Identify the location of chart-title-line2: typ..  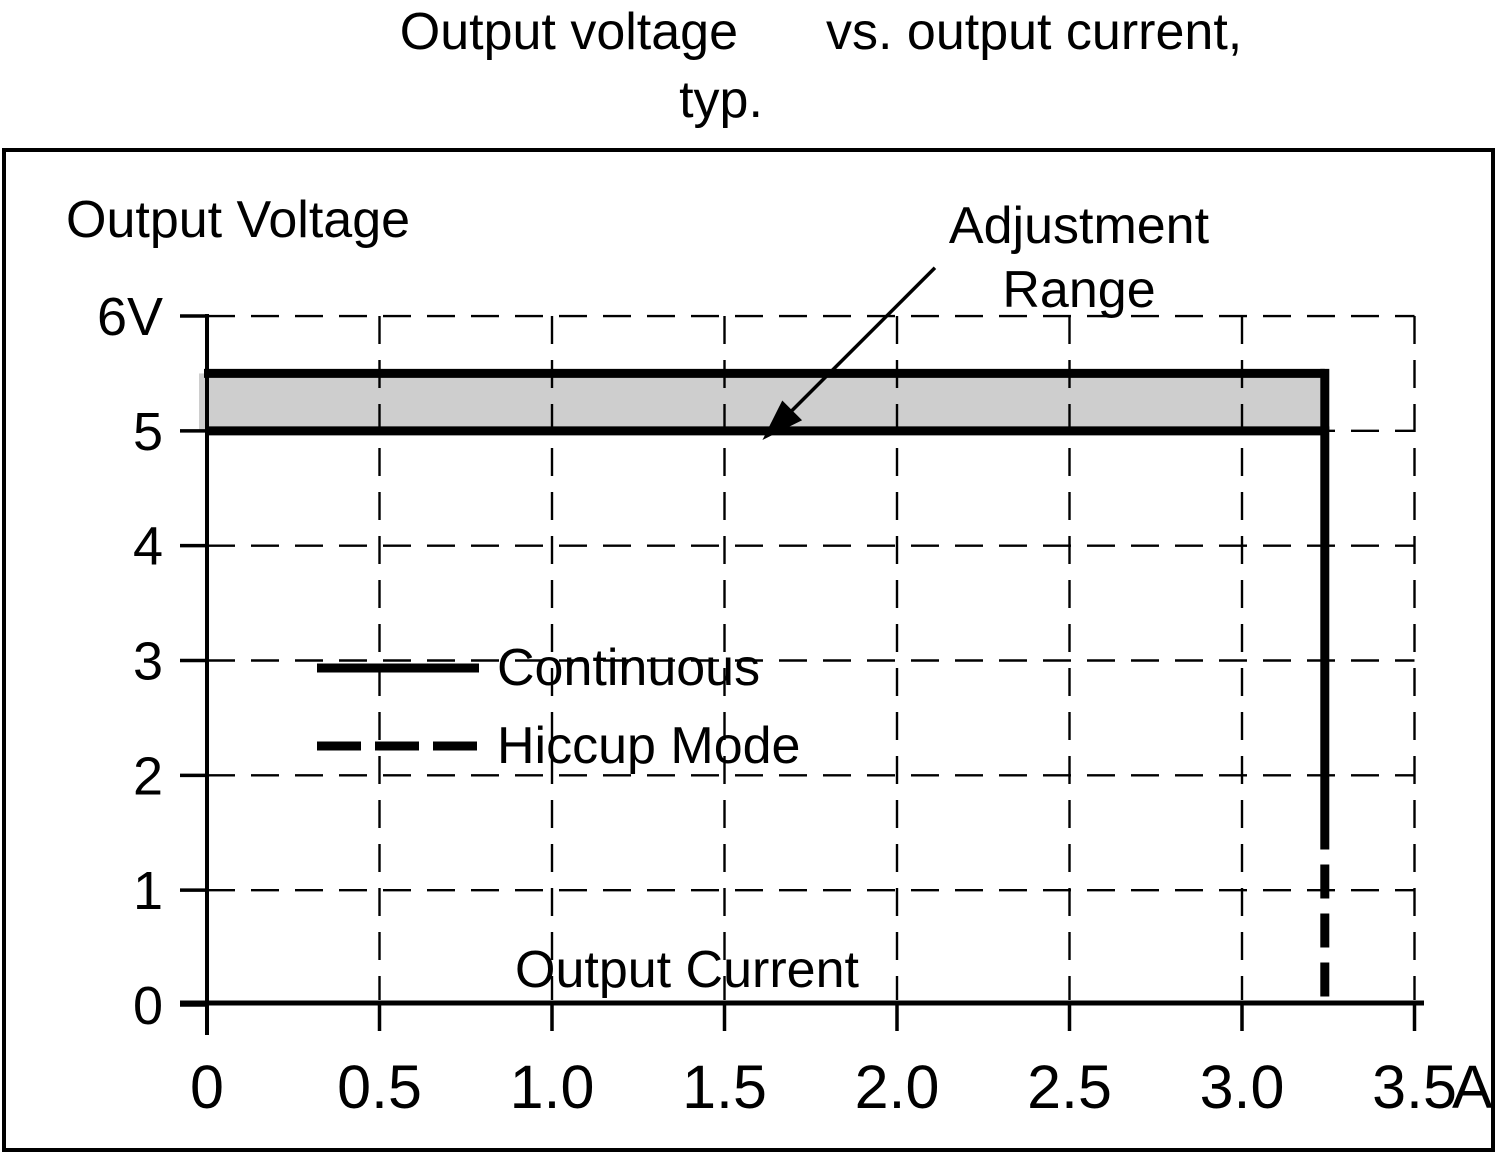
(721, 100).